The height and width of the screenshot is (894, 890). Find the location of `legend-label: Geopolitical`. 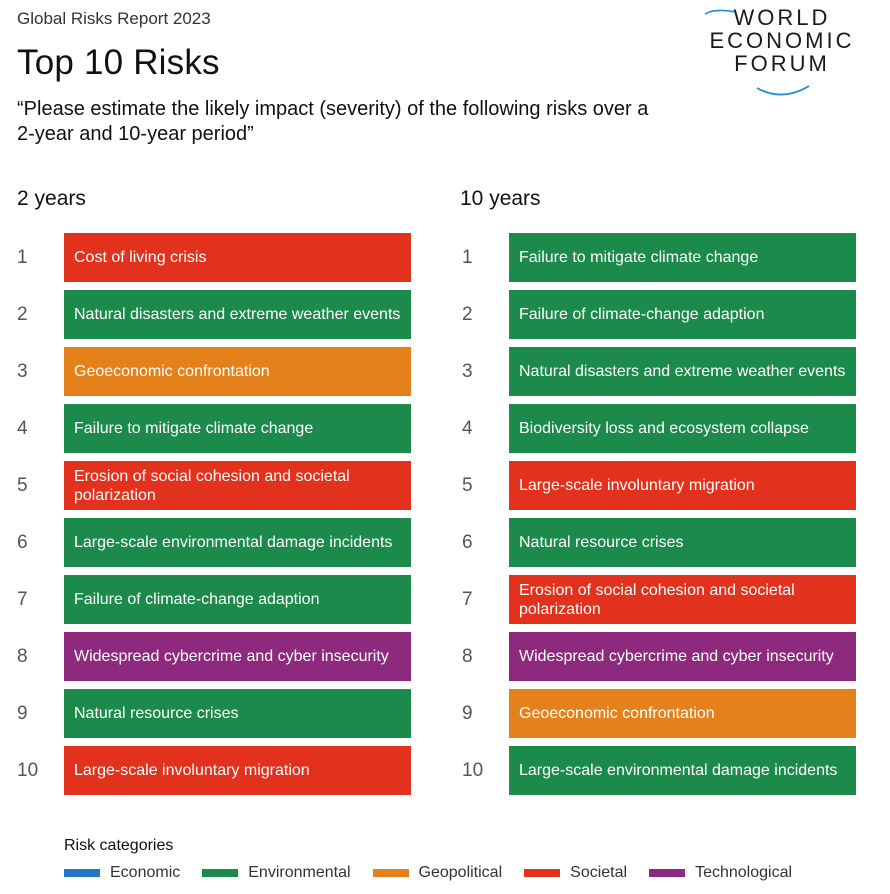

legend-label: Geopolitical is located at coordinates (460, 872).